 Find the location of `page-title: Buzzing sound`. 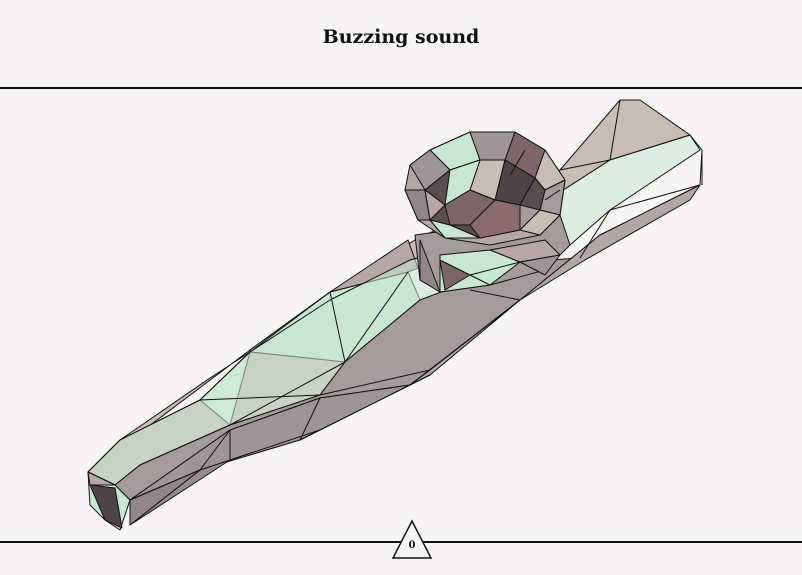

page-title: Buzzing sound is located at coordinates (401, 37).